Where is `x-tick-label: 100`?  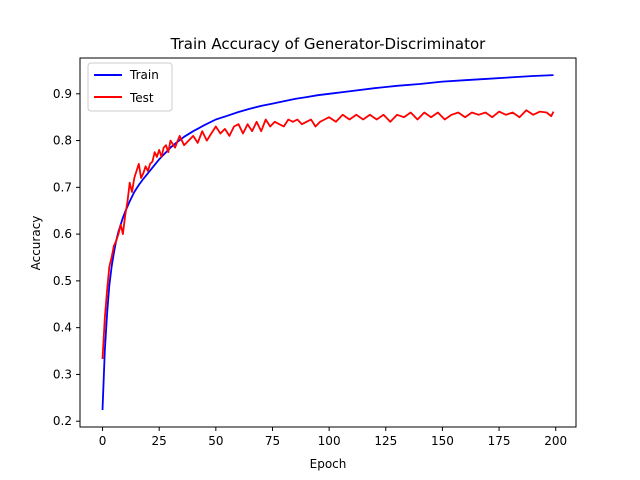 x-tick-label: 100 is located at coordinates (329, 441).